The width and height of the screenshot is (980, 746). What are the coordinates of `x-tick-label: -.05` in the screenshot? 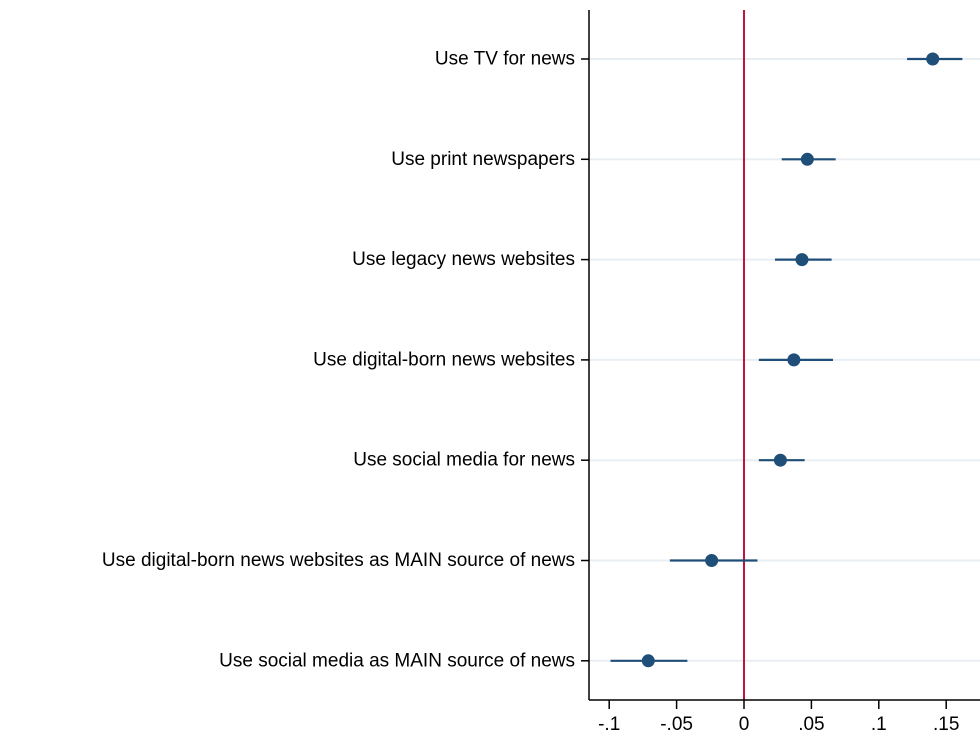 It's located at (676, 724).